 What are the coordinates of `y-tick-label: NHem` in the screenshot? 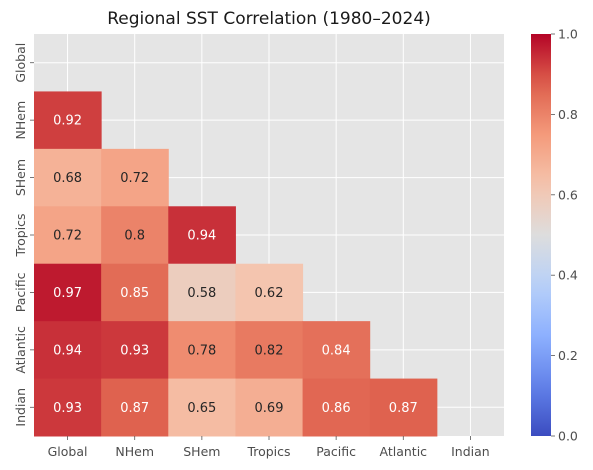 It's located at (20, 120).